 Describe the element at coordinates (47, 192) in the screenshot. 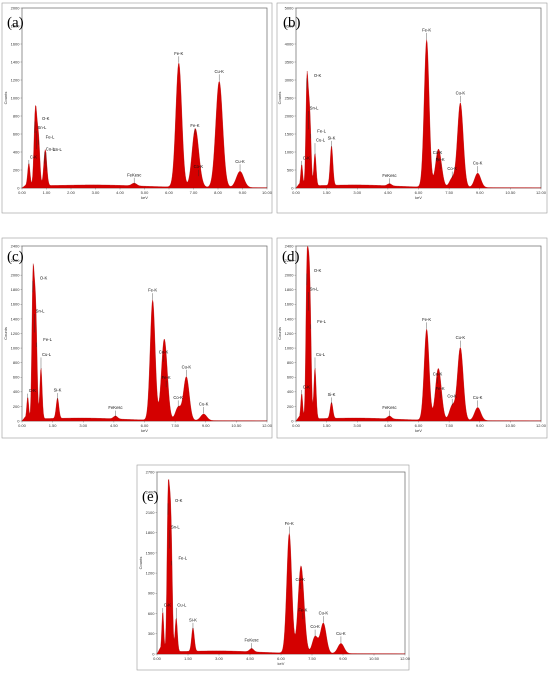

I see `x-tick-label: 1.00` at that location.